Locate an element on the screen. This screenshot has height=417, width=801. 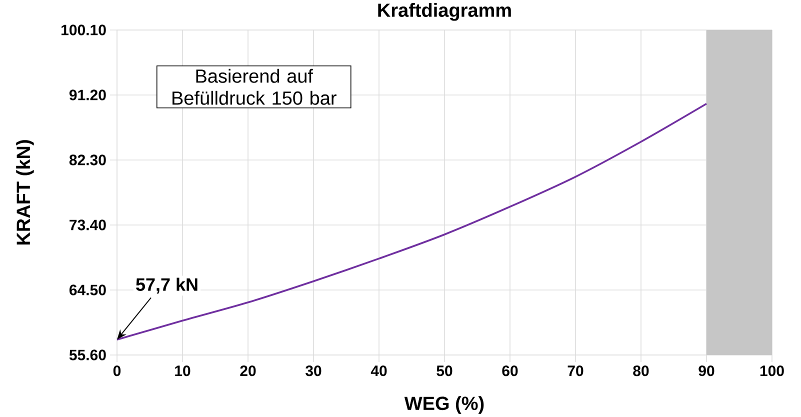
x-tick-label: 60 is located at coordinates (510, 371).